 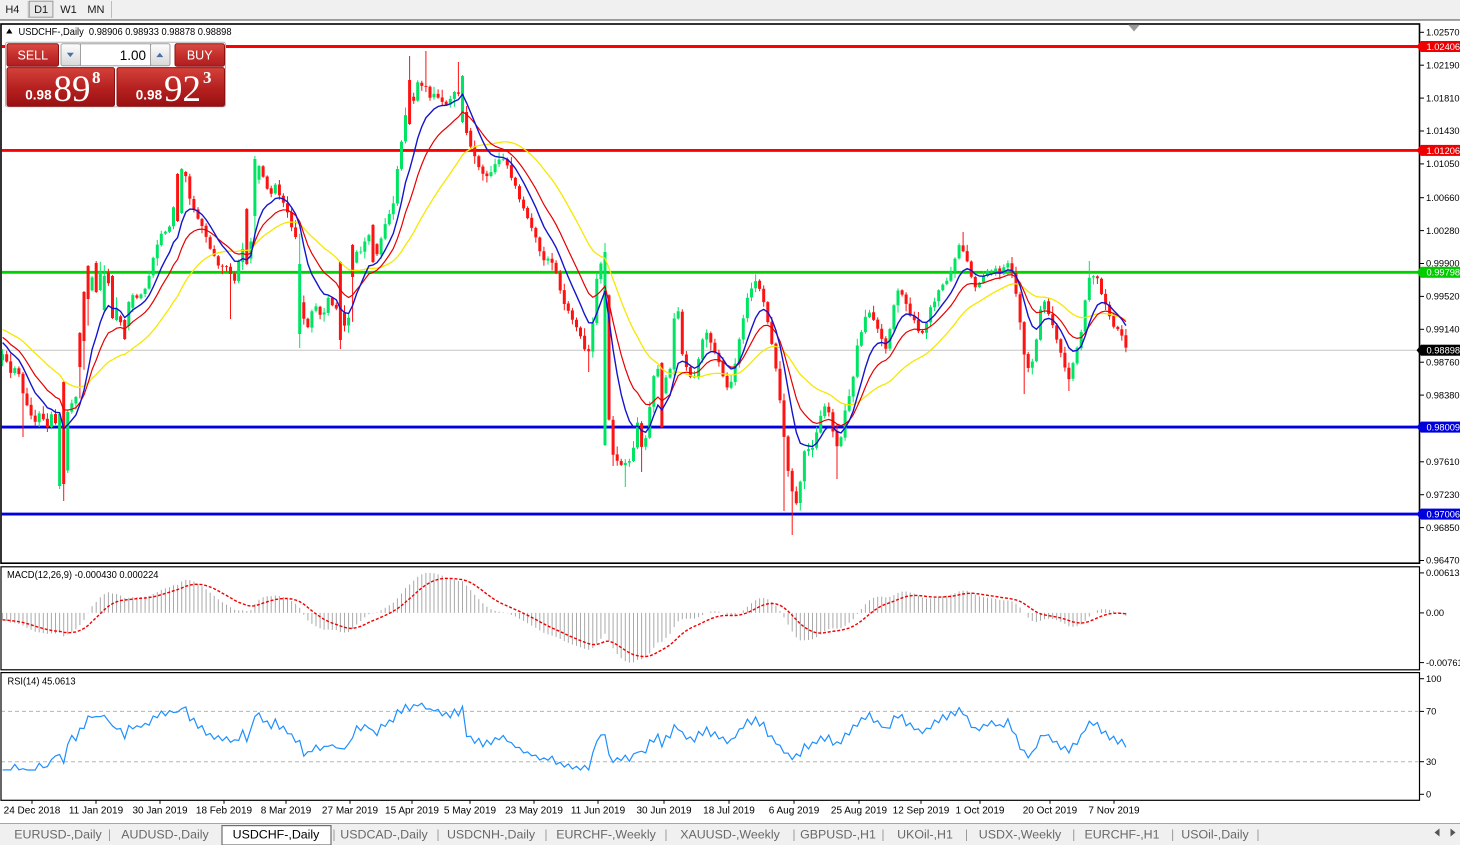 What do you see at coordinates (58, 835) in the screenshot?
I see `svg-text: EURUSD-,Daily` at bounding box center [58, 835].